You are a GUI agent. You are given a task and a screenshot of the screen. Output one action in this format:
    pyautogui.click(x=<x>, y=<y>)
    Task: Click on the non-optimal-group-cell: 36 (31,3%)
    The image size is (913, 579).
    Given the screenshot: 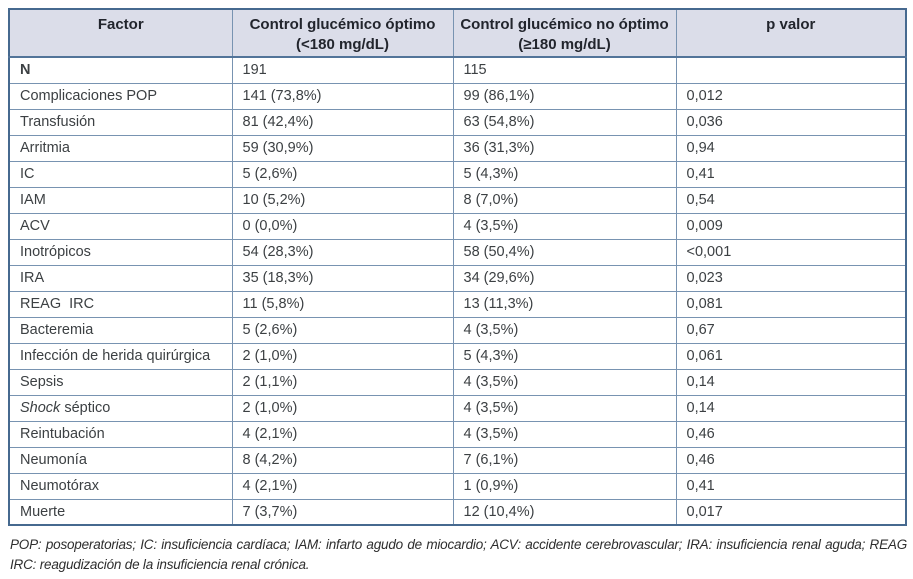 What is the action you would take?
    pyautogui.click(x=564, y=148)
    